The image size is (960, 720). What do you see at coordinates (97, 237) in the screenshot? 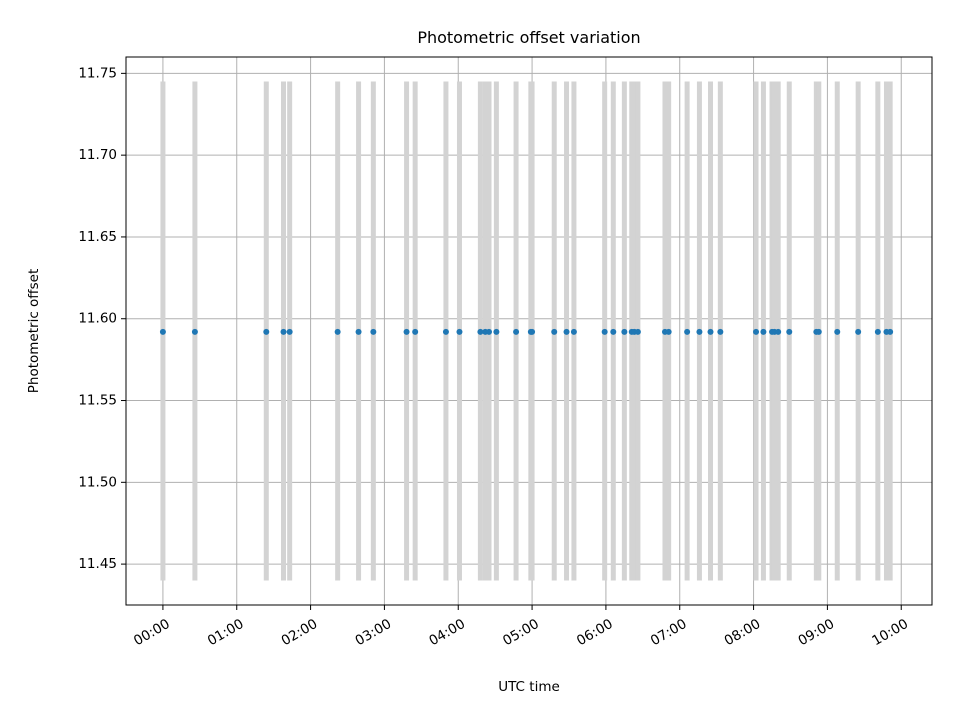
I see `y-tick-label: 11.65` at bounding box center [97, 237].